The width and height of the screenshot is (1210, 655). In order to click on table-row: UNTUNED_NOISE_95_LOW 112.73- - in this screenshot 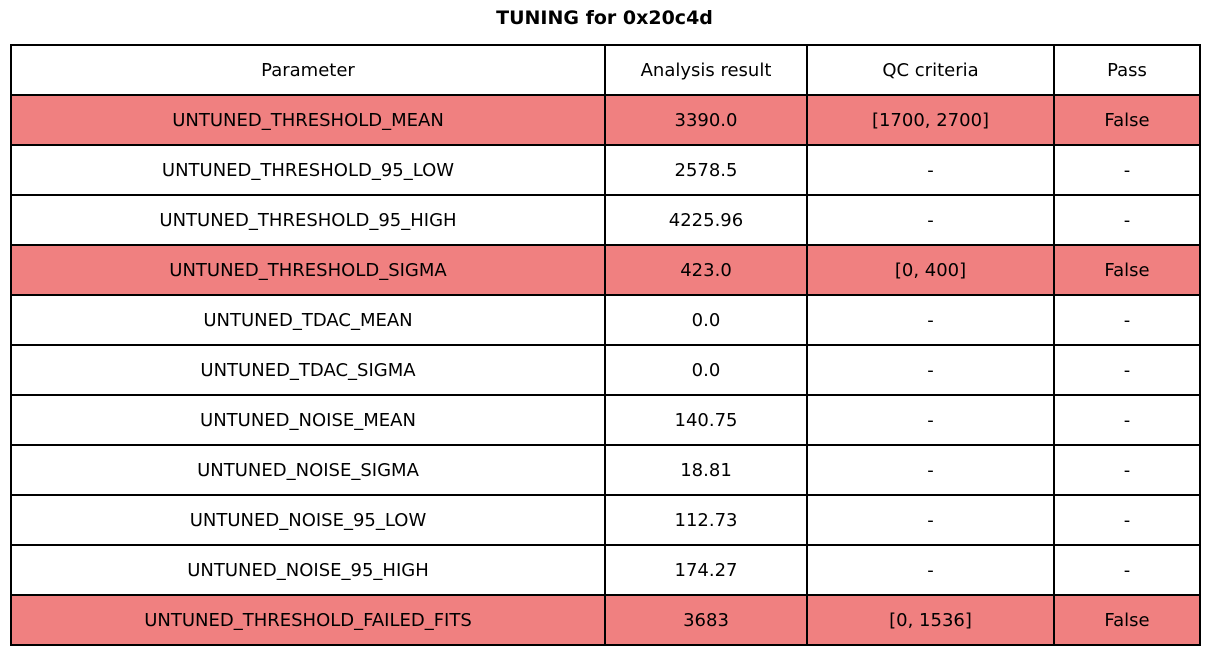, I will do `click(605, 520)`.